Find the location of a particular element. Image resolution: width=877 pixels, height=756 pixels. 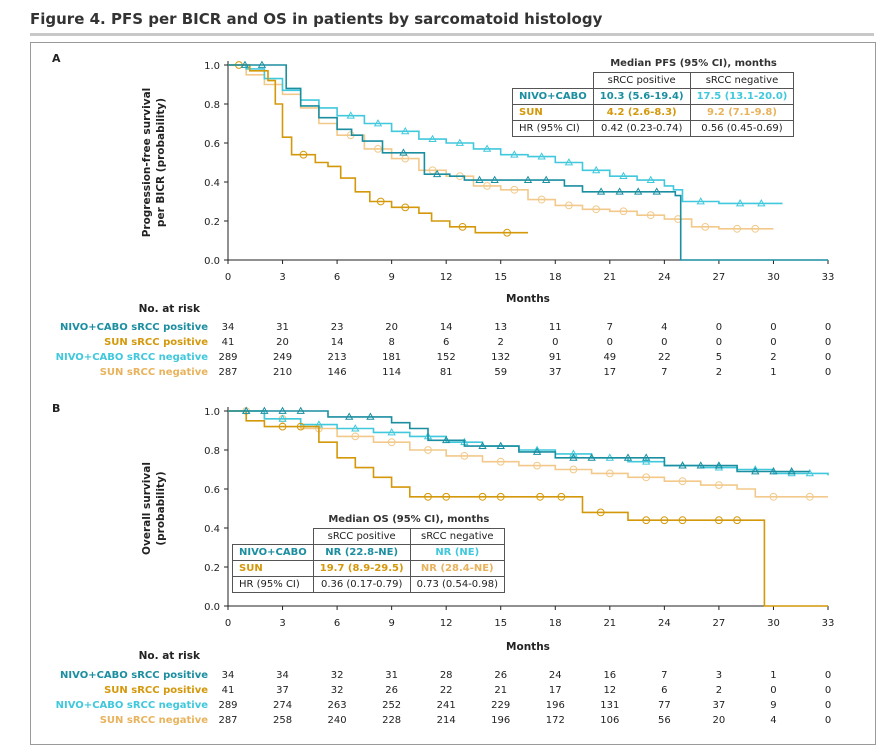

panel-b-risk-value: 1 is located at coordinates (773, 675).